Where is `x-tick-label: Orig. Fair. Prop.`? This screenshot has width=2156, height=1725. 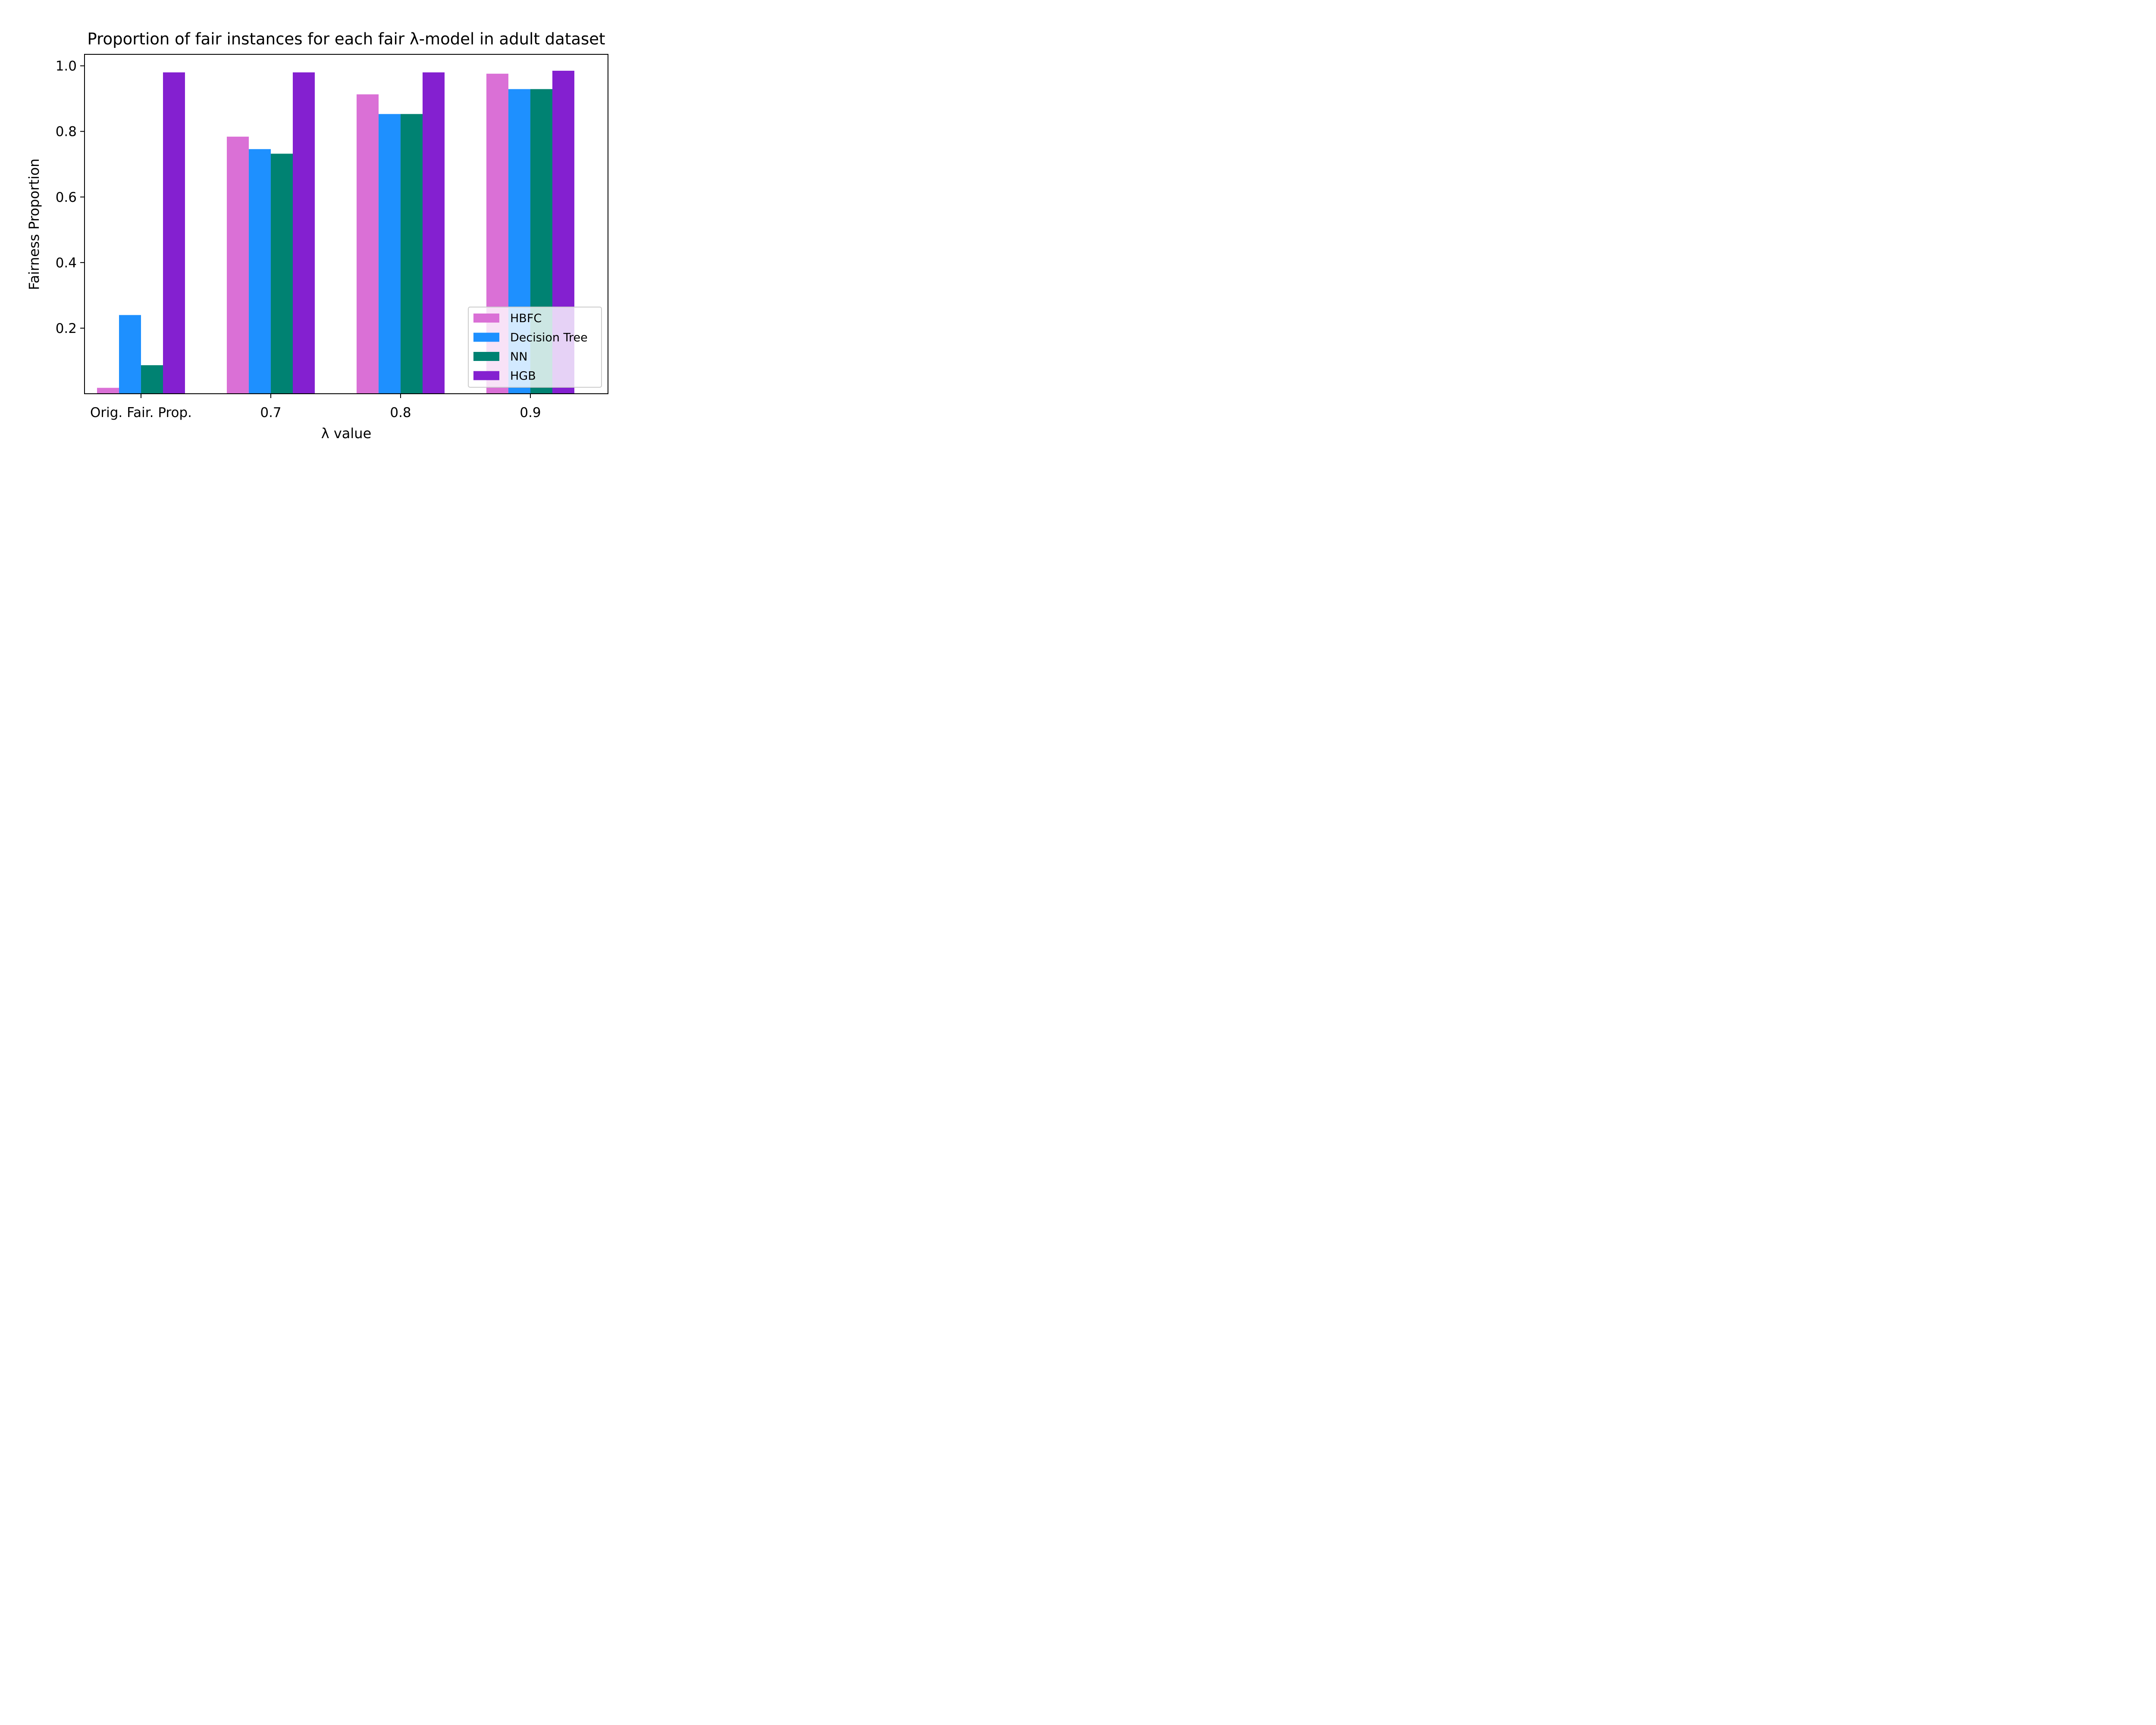
x-tick-label: Orig. Fair. Prop. is located at coordinates (141, 413).